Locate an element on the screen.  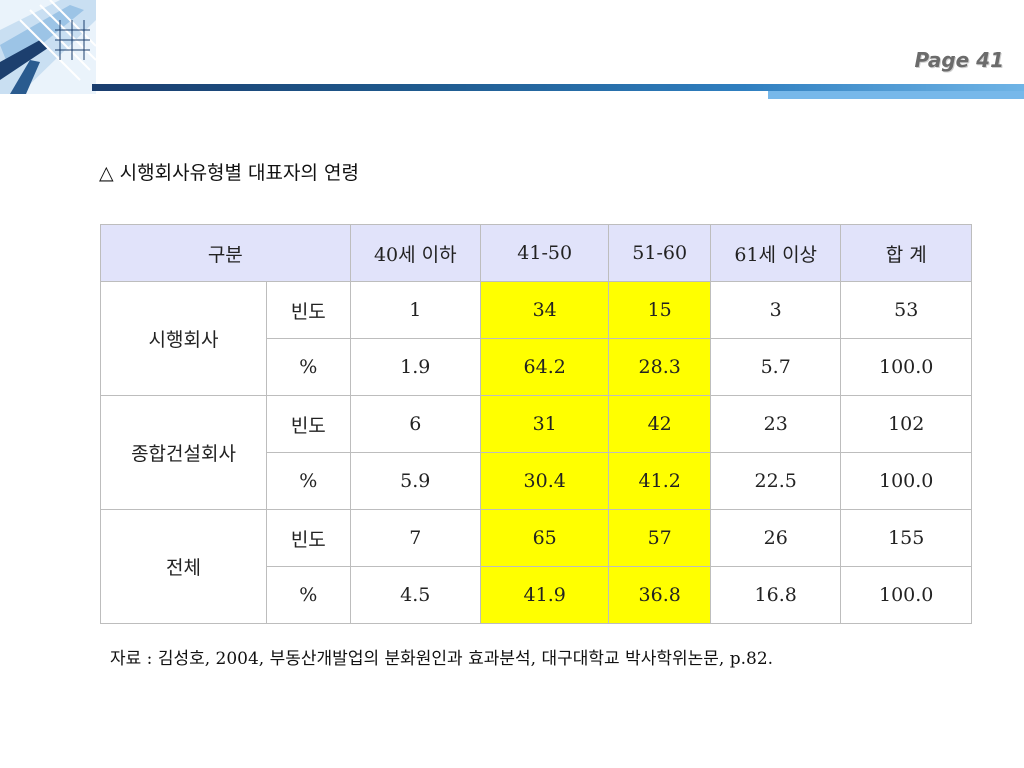
table-cell: 3 is located at coordinates (775, 310).